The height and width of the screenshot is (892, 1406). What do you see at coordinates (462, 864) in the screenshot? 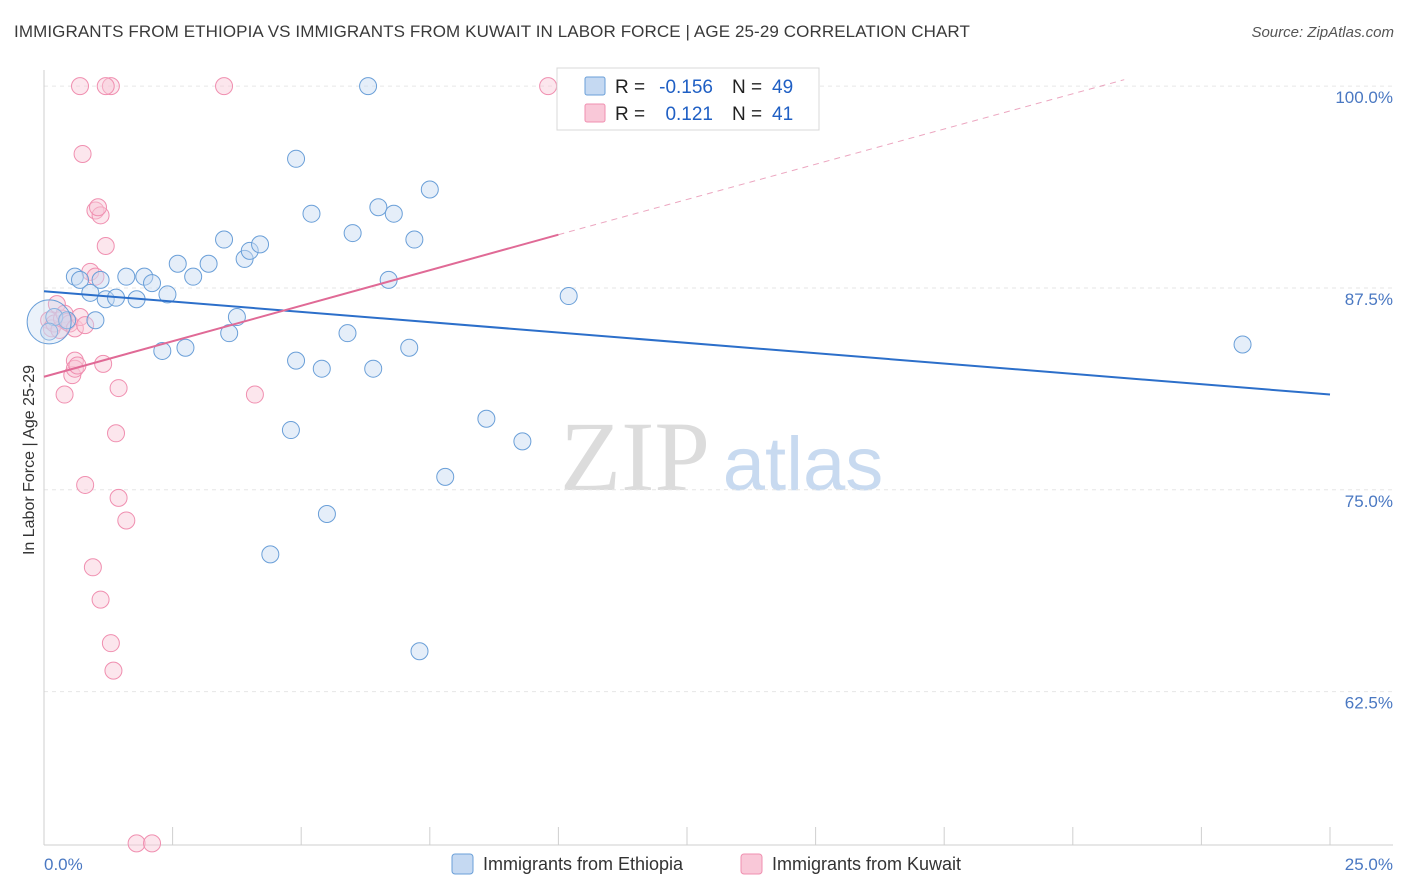
I see `bottom-legend-swatch-ethiopia` at bounding box center [462, 864].